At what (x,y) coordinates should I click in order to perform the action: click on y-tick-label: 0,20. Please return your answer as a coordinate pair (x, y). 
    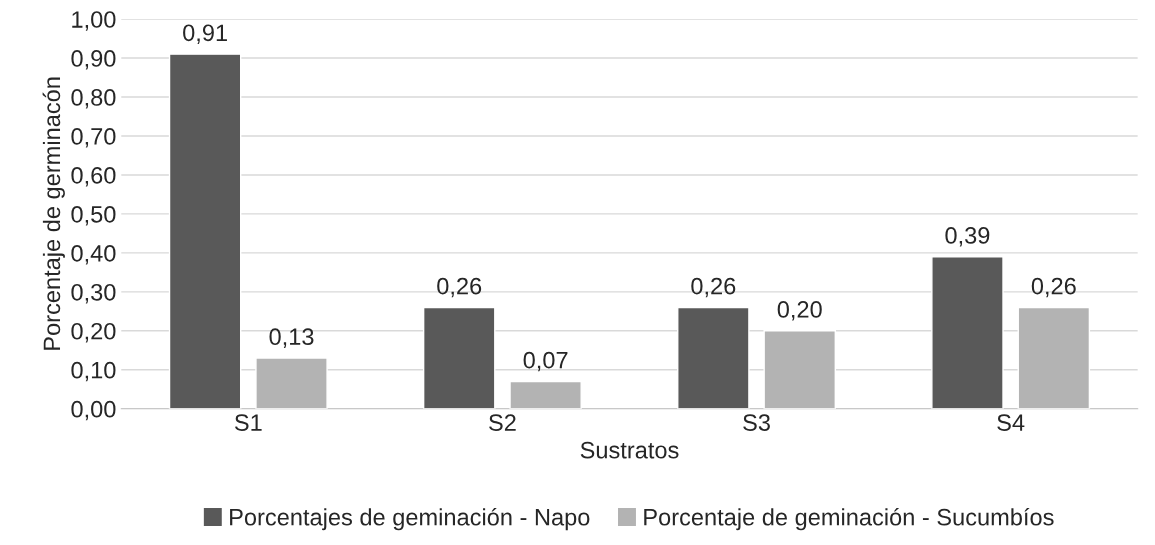
    Looking at the image, I should click on (93, 332).